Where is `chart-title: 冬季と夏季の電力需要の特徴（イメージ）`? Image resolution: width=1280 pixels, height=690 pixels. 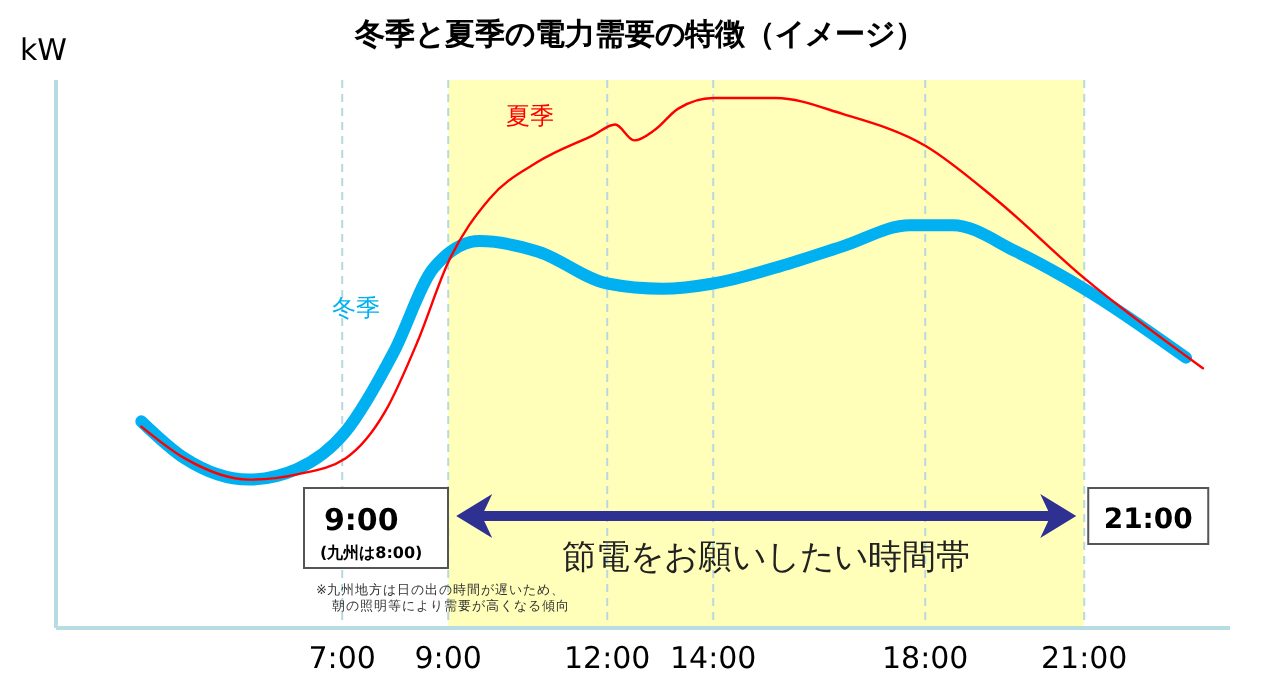 chart-title: 冬季と夏季の電力需要の特徴（イメージ） is located at coordinates (639, 34).